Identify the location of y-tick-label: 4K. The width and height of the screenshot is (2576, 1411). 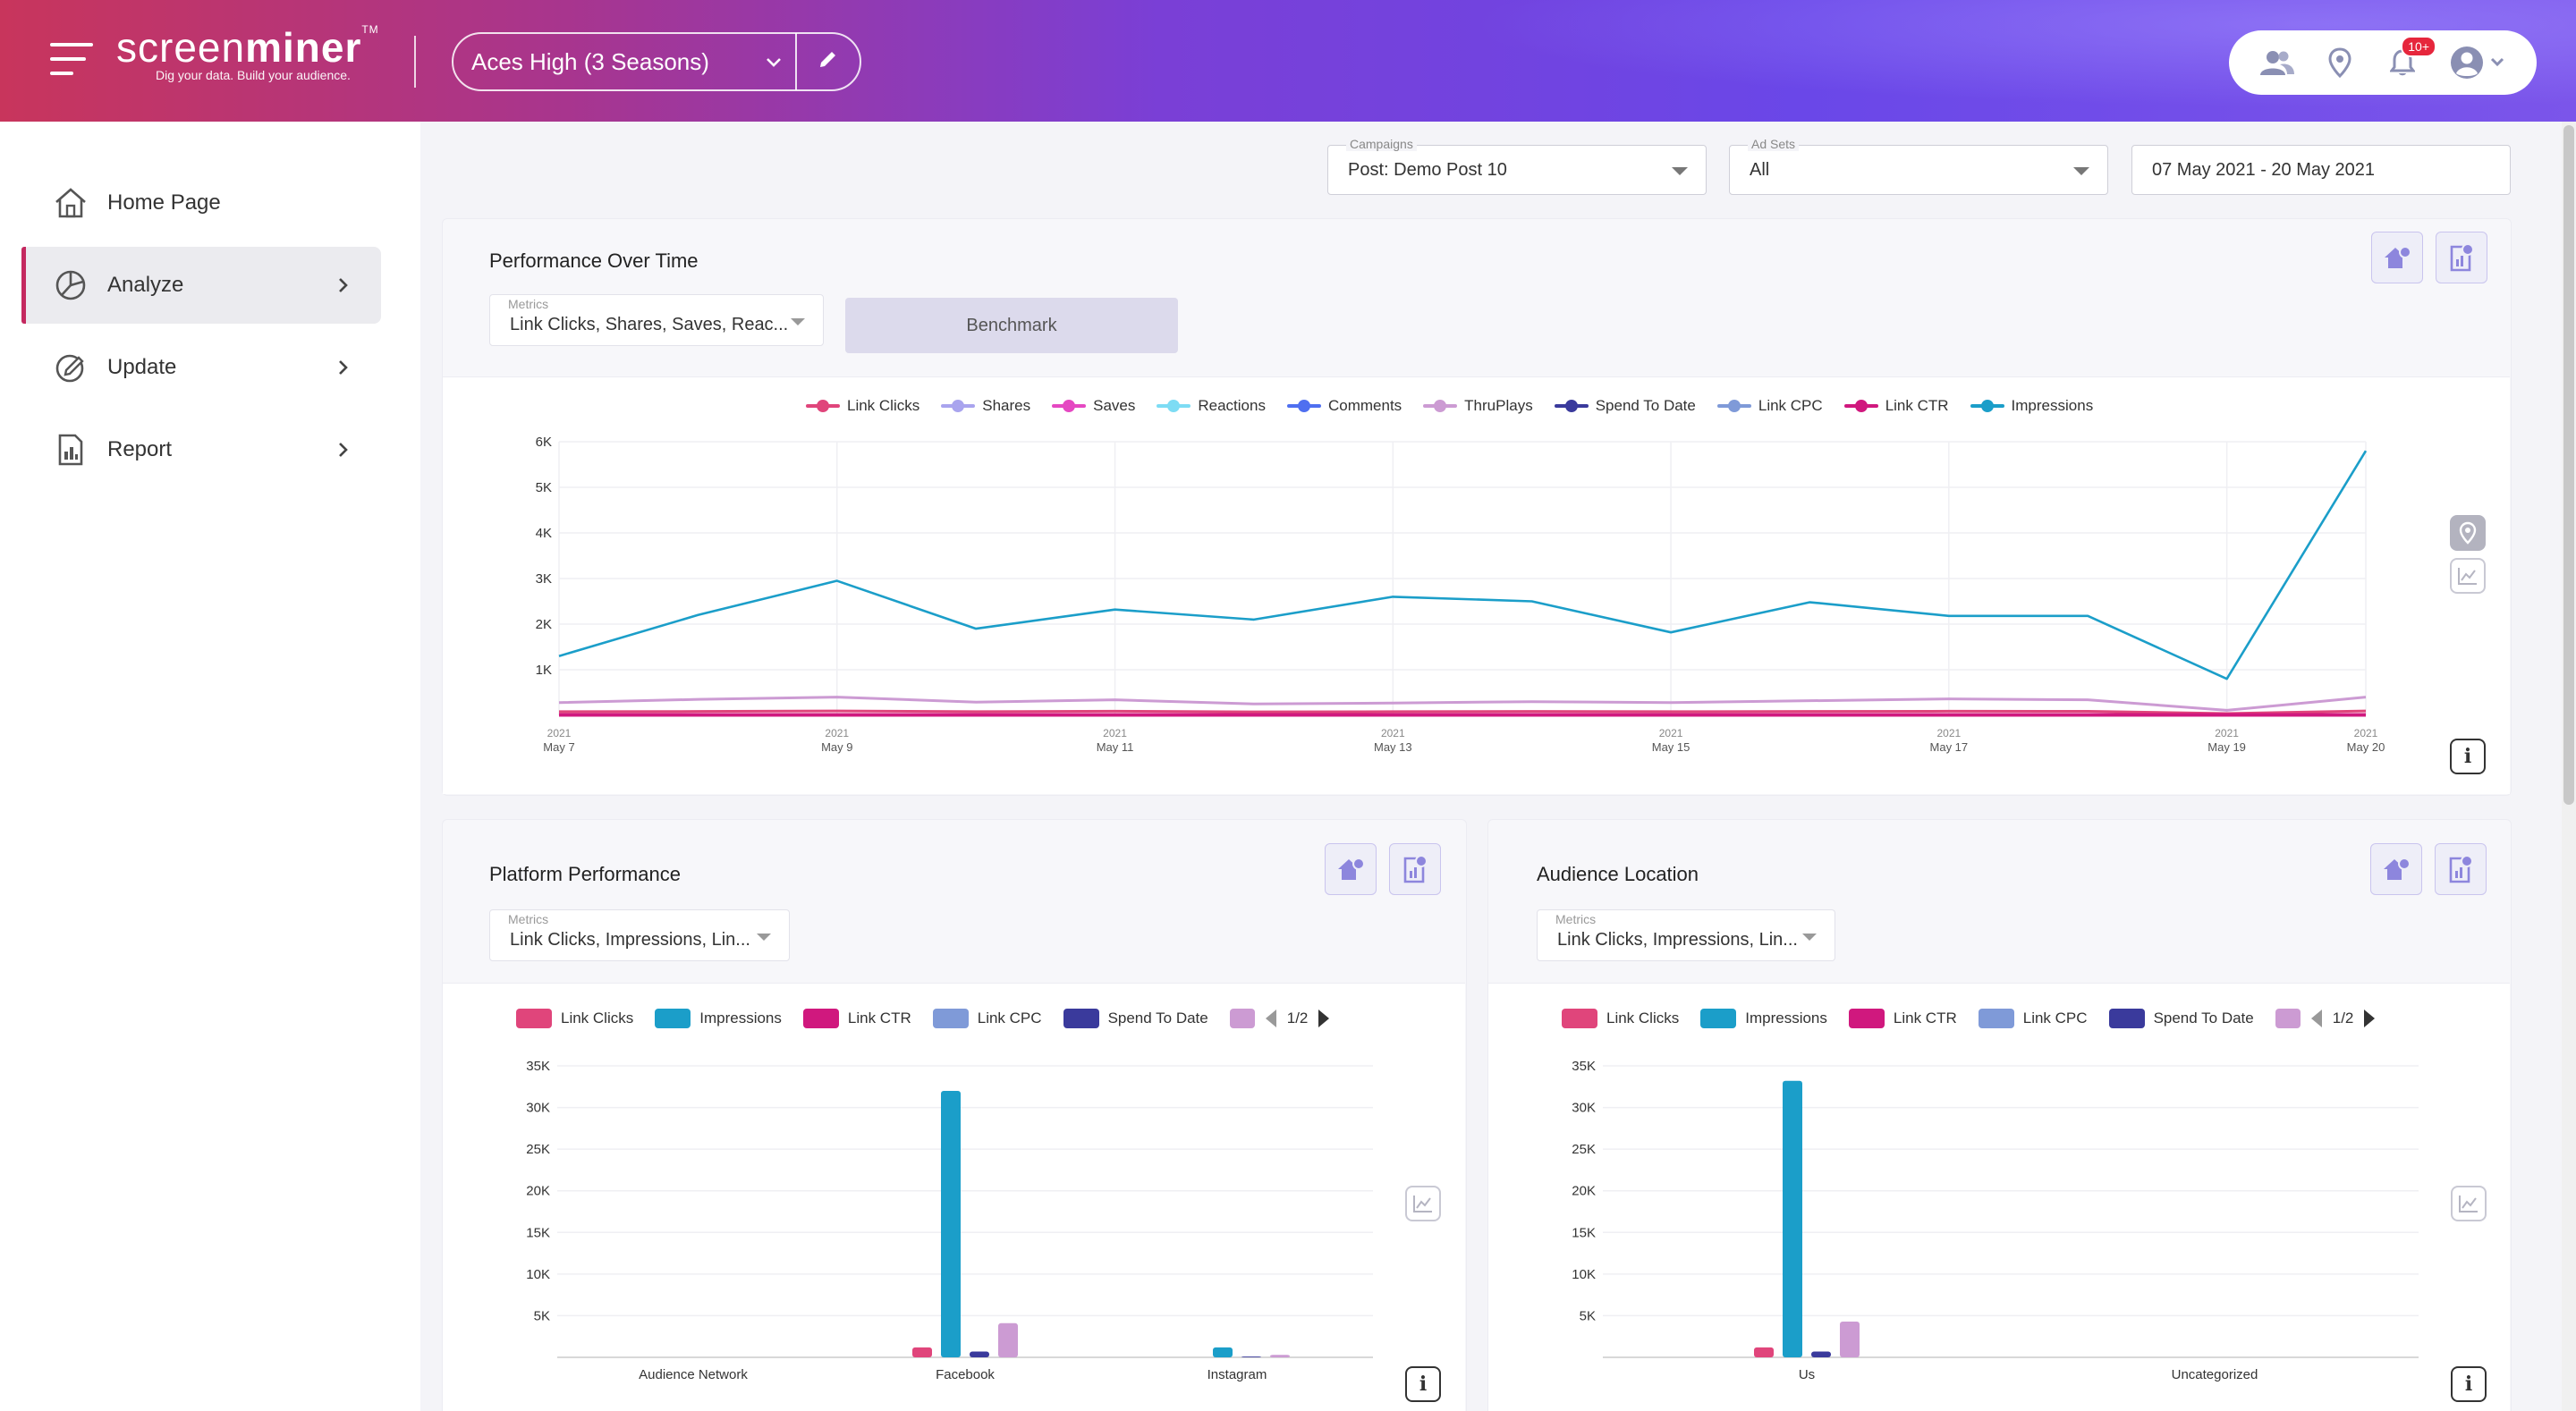
(544, 534).